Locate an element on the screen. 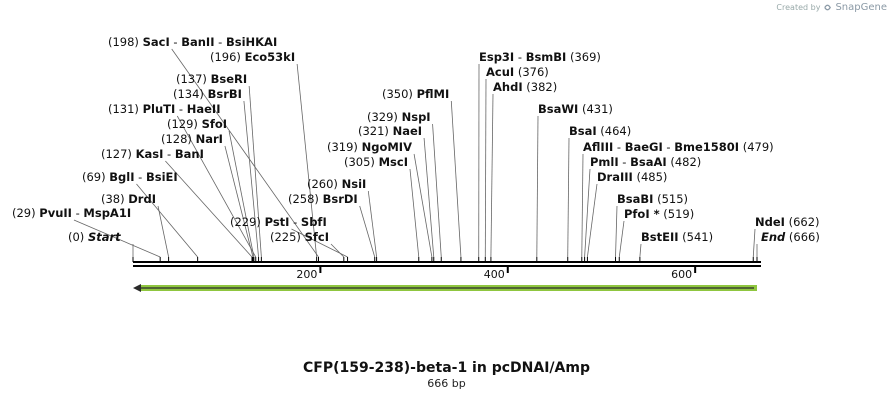 The width and height of the screenshot is (893, 400). leader-line-ngomiv is located at coordinates (423, 205).